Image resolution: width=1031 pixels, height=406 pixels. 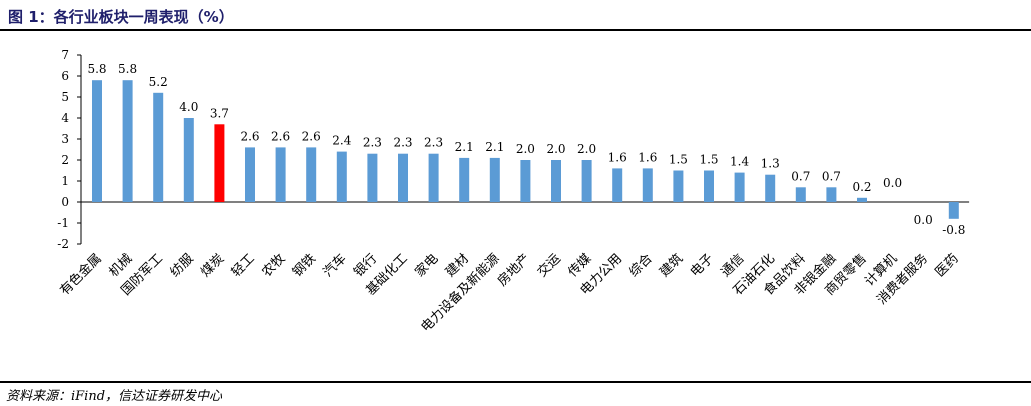 I want to click on chart-title: 图 1：各行业板块一周表现（%）, so click(x=121, y=17).